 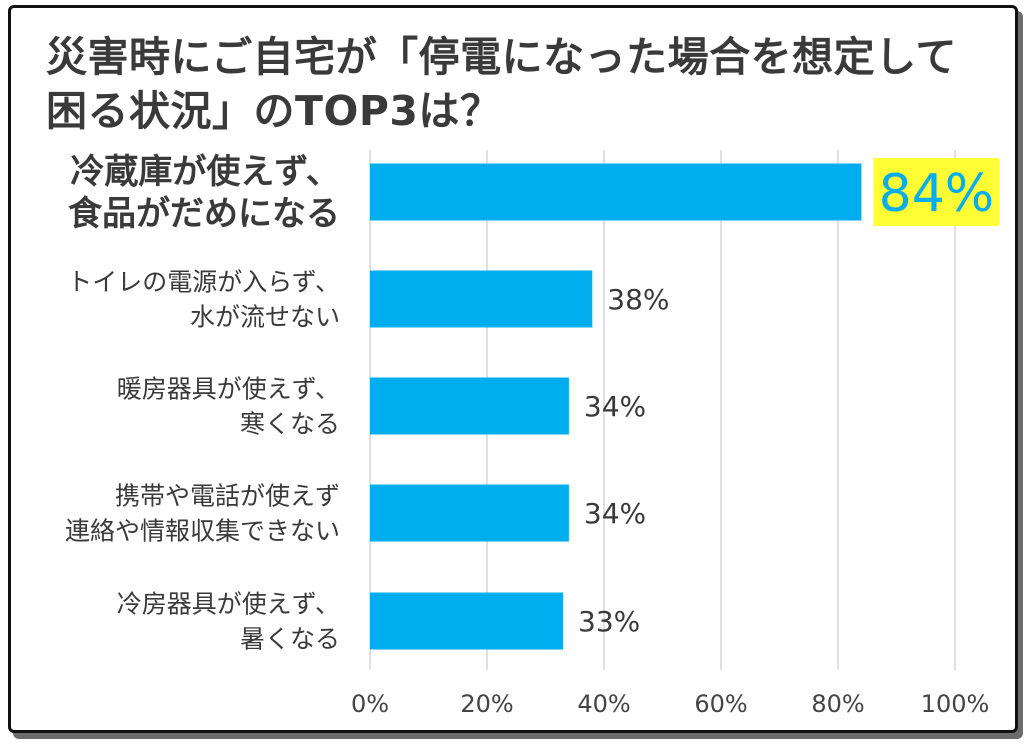 I want to click on tick-label-80: 80%, so click(x=837, y=704).